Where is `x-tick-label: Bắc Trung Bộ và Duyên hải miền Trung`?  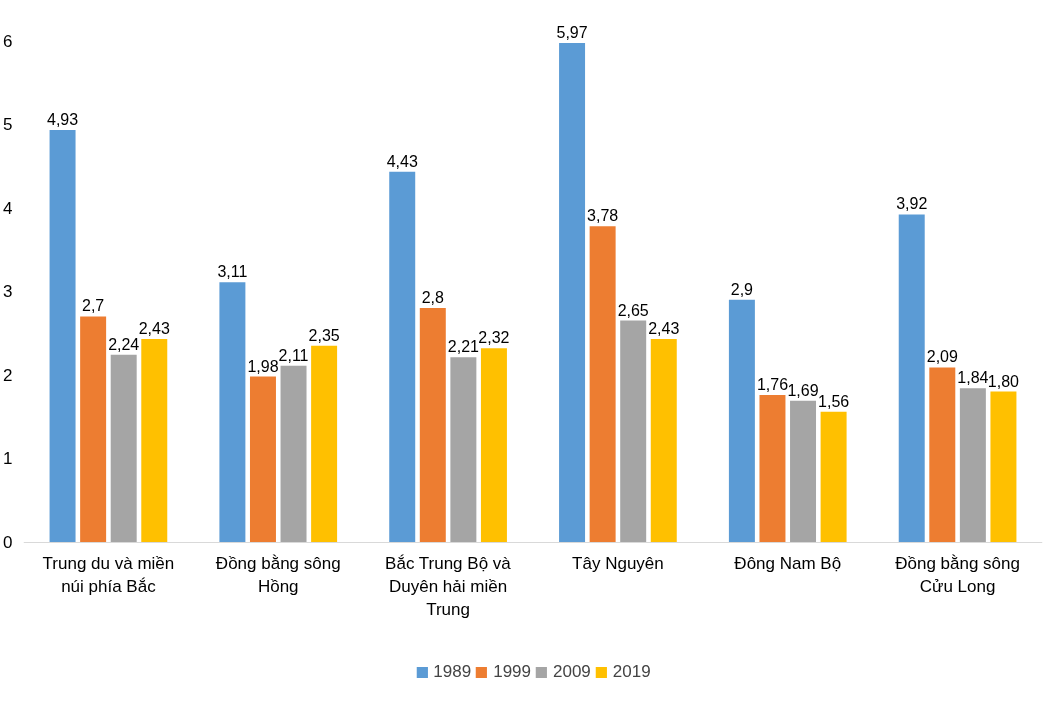
x-tick-label: Bắc Trung Bộ và Duyên hải miền Trung is located at coordinates (448, 586).